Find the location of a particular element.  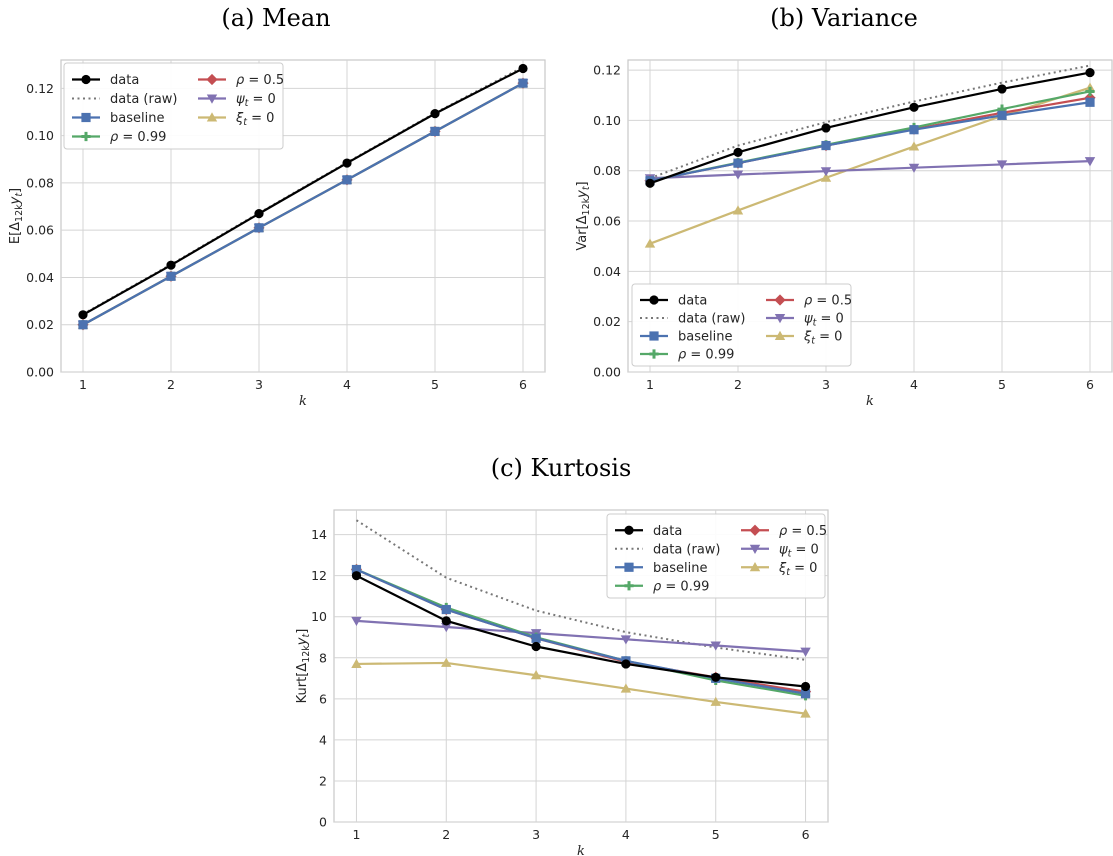

series-data is located at coordinates (870, 127).